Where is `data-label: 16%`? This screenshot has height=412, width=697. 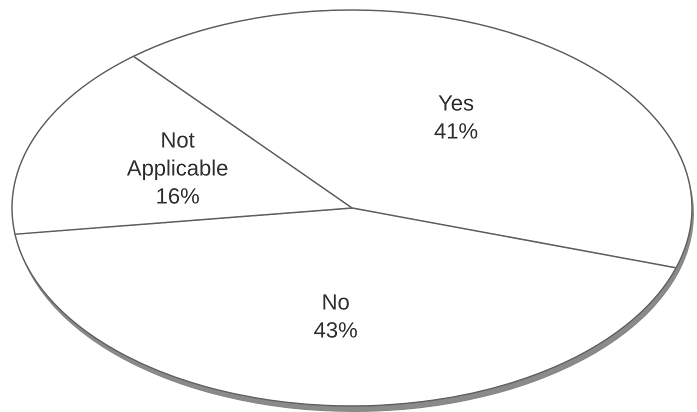
data-label: 16% is located at coordinates (178, 196).